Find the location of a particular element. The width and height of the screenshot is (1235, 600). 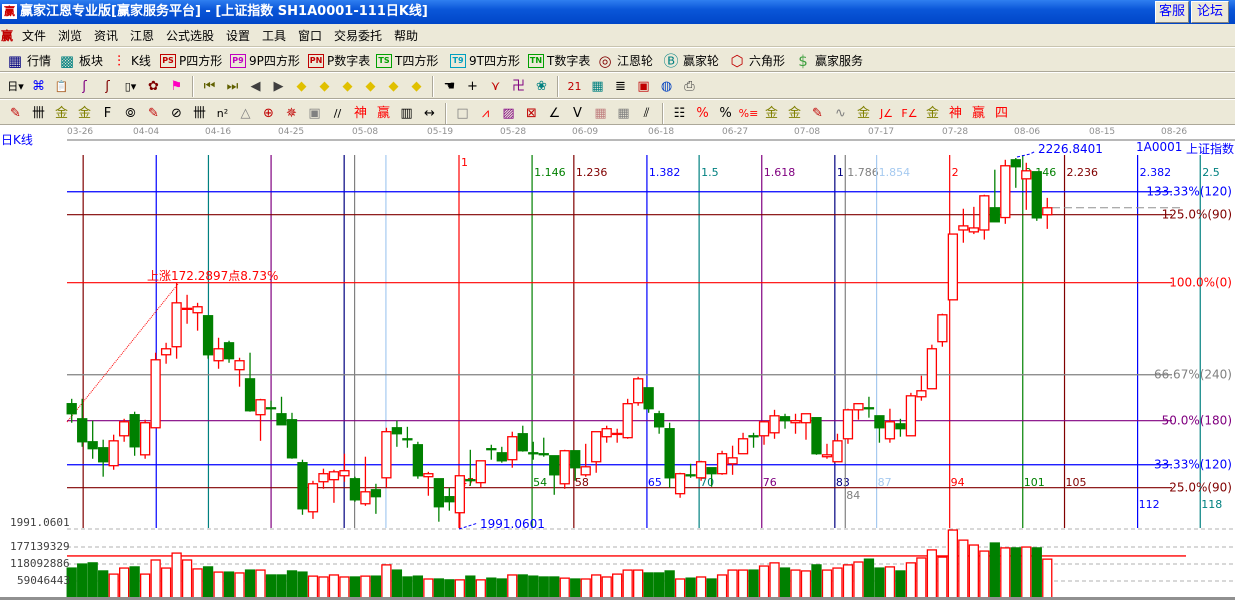

f-angle-icon: F∠ is located at coordinates (909, 113).